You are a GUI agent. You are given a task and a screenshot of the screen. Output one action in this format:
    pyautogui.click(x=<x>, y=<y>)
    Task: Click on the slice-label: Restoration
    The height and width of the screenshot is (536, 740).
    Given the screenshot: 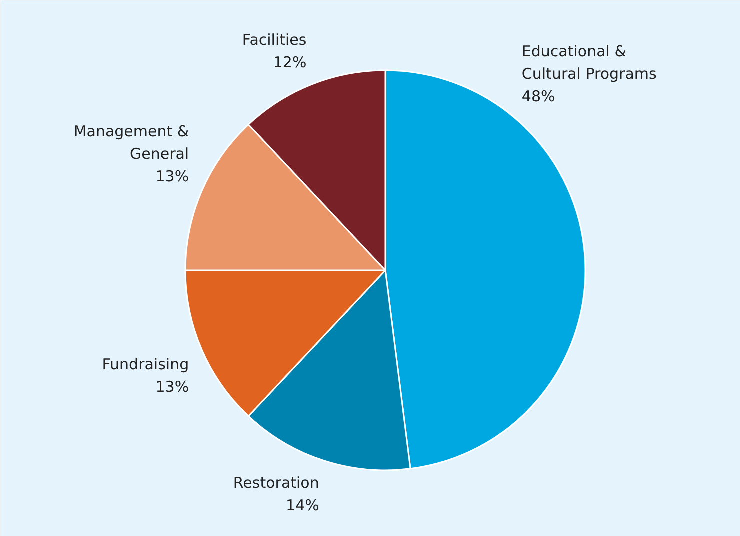 What is the action you would take?
    pyautogui.click(x=276, y=483)
    